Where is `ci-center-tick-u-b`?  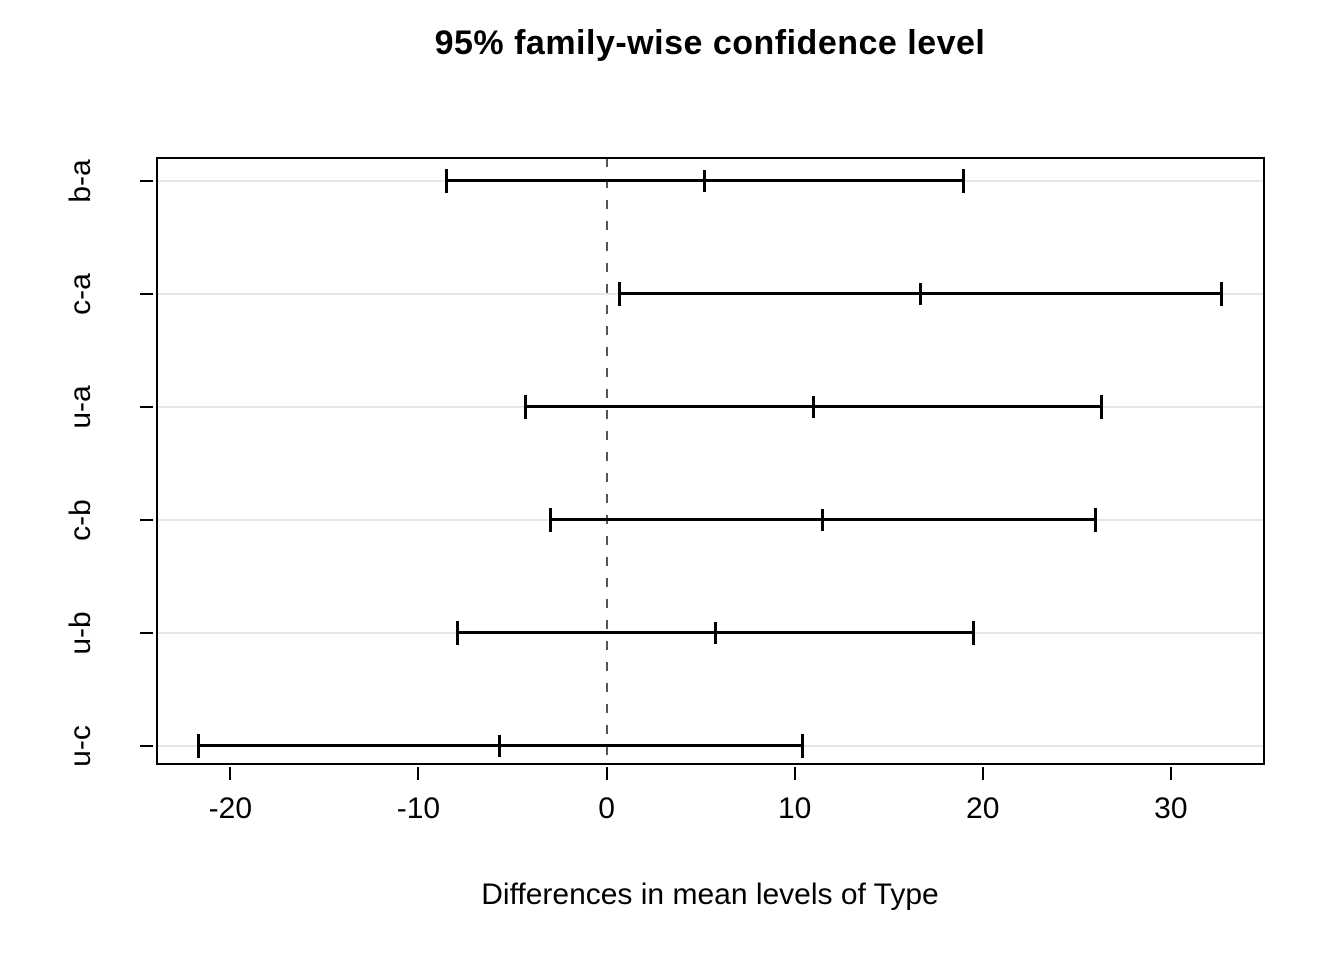 ci-center-tick-u-b is located at coordinates (716, 632).